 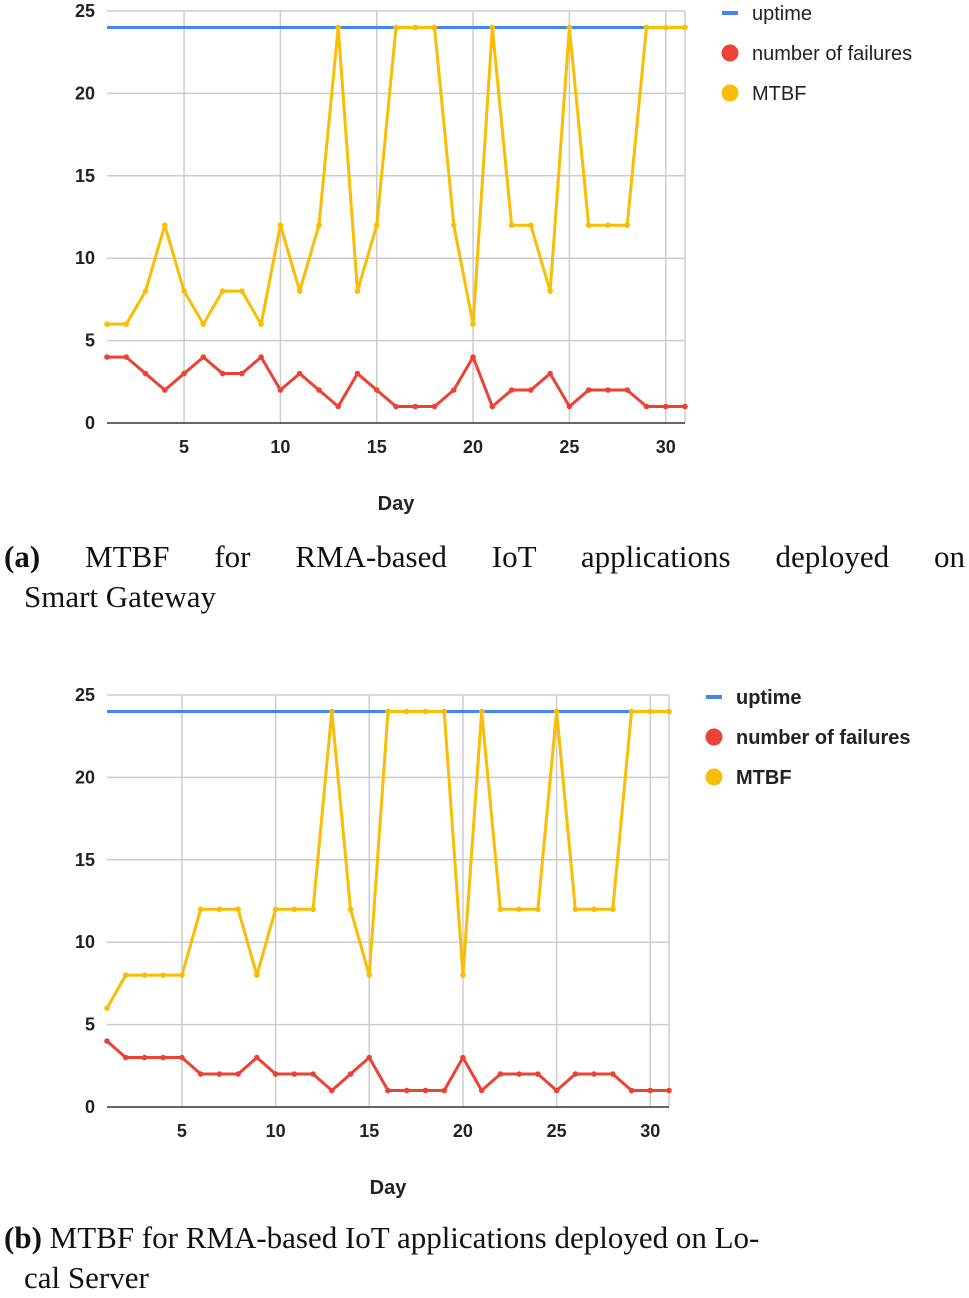 What do you see at coordinates (85, 176) in the screenshot?
I see `y-tick-label: 15` at bounding box center [85, 176].